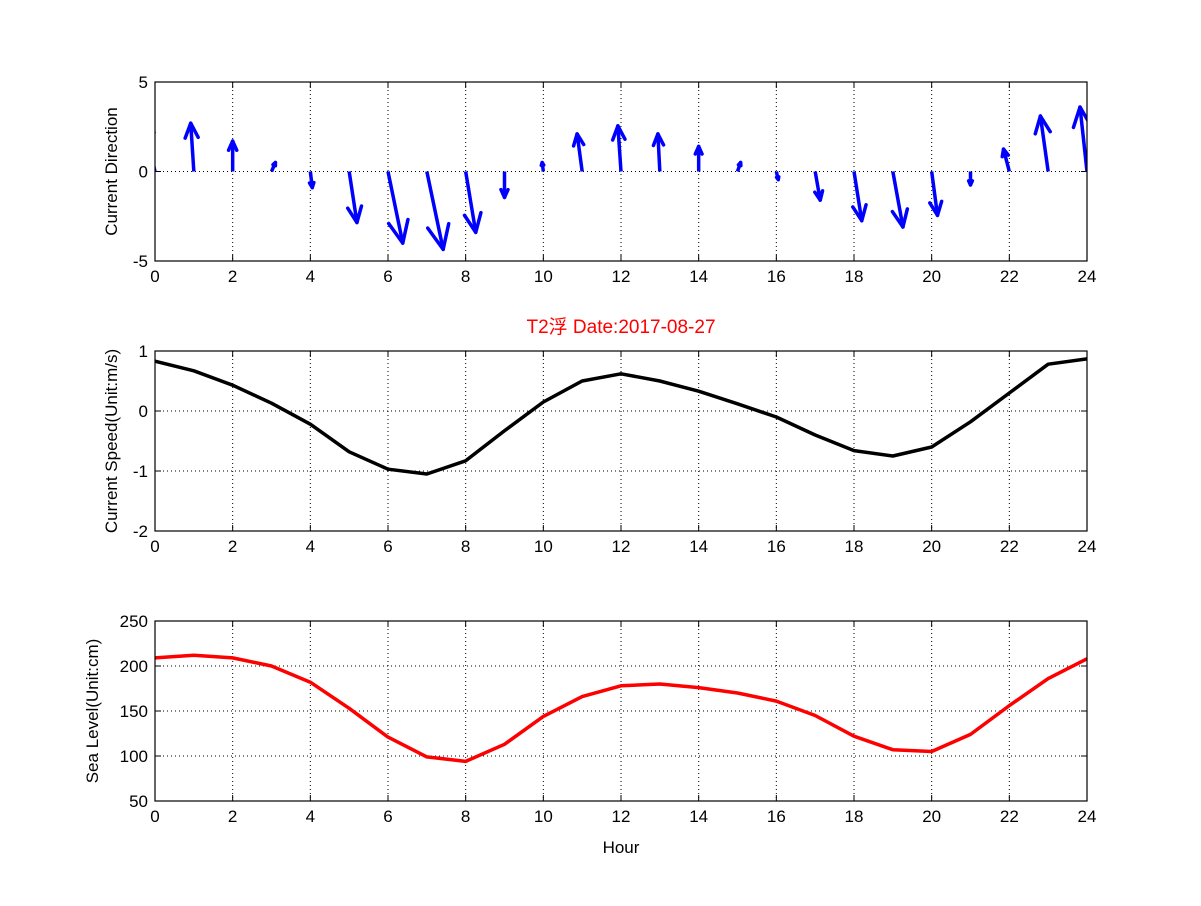 This screenshot has width=1201, height=906. I want to click on y-tick-label: 200, so click(134, 666).